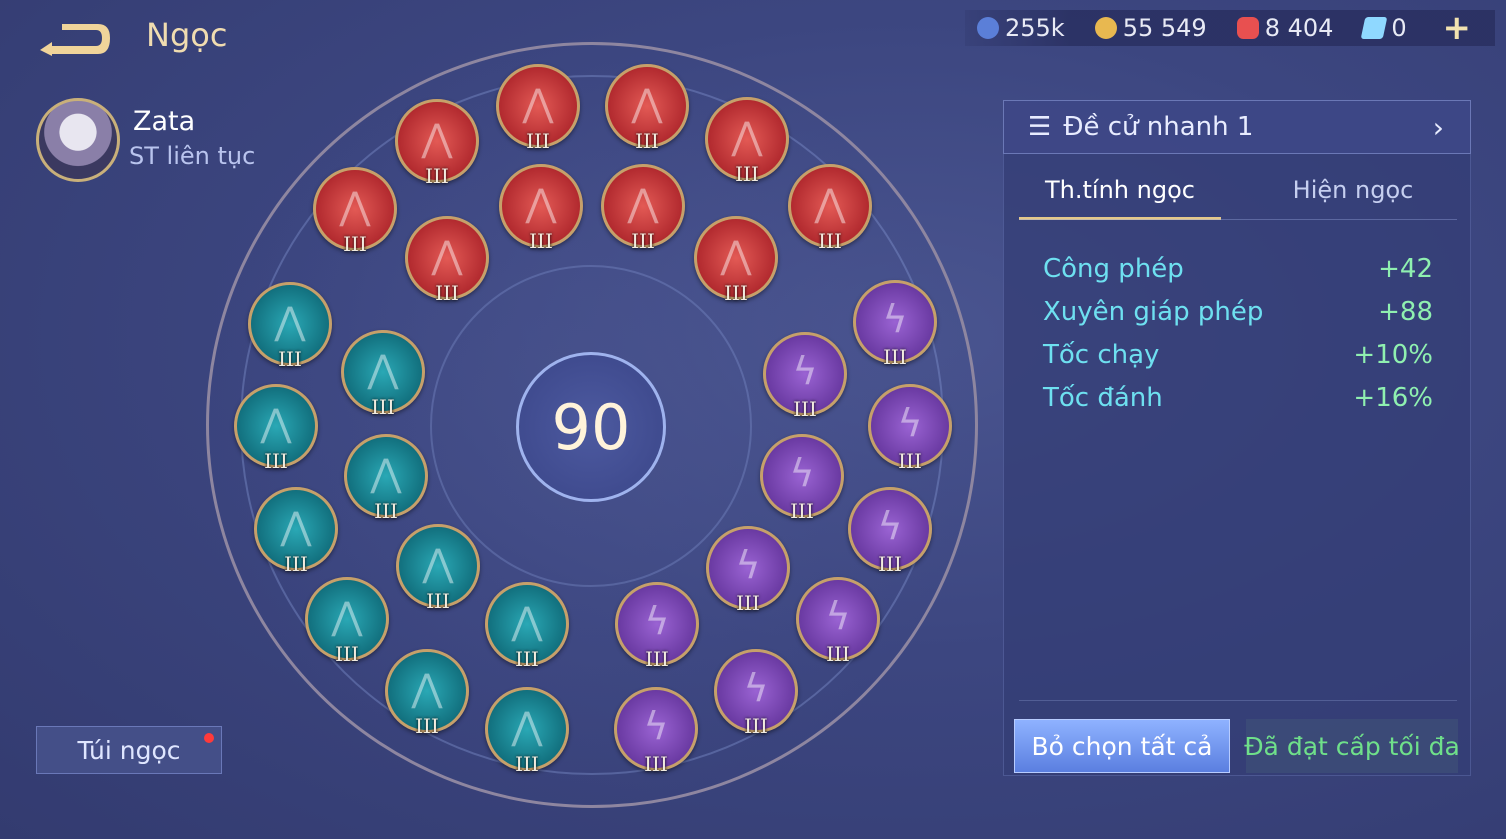 The height and width of the screenshot is (839, 1506). Describe the element at coordinates (1040, 127) in the screenshot. I see `list-icon: ☰` at that location.